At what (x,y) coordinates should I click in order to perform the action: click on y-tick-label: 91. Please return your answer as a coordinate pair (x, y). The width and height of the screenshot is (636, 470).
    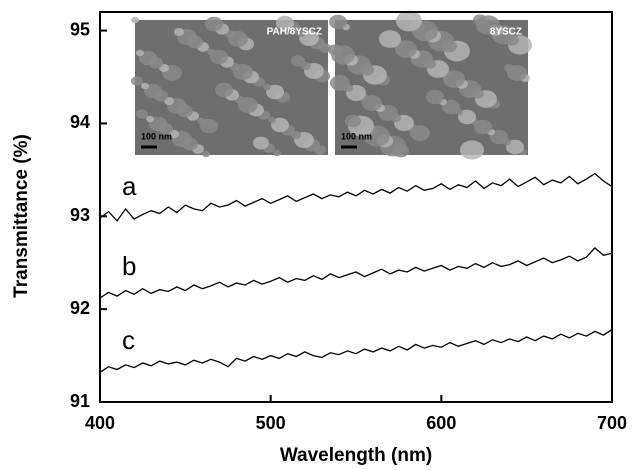
    Looking at the image, I should click on (80, 401).